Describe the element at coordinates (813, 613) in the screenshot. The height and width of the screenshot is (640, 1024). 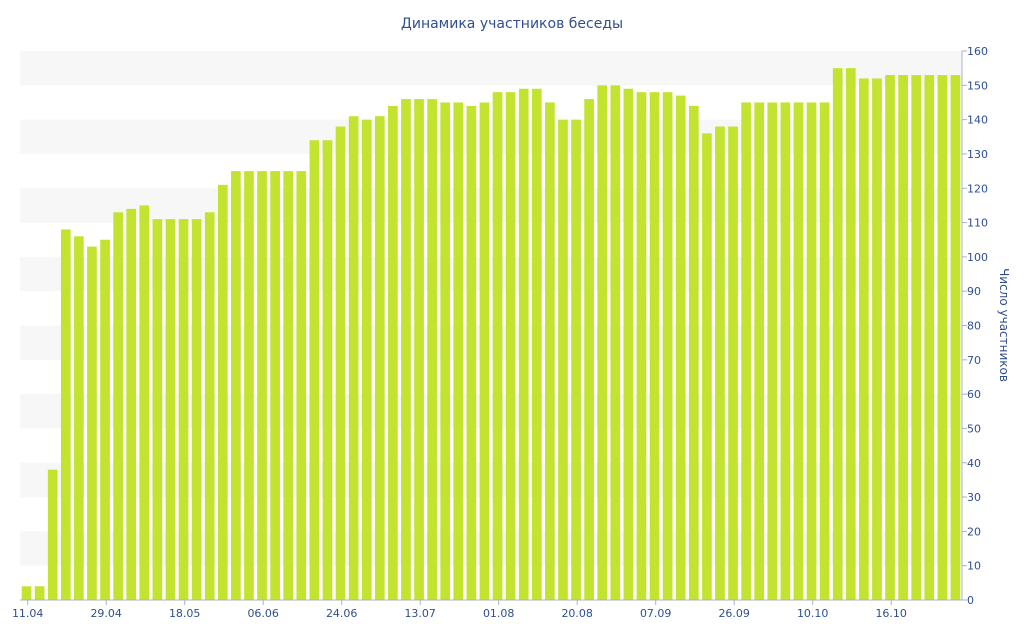
I see `x-tick-label: 10.10` at that location.